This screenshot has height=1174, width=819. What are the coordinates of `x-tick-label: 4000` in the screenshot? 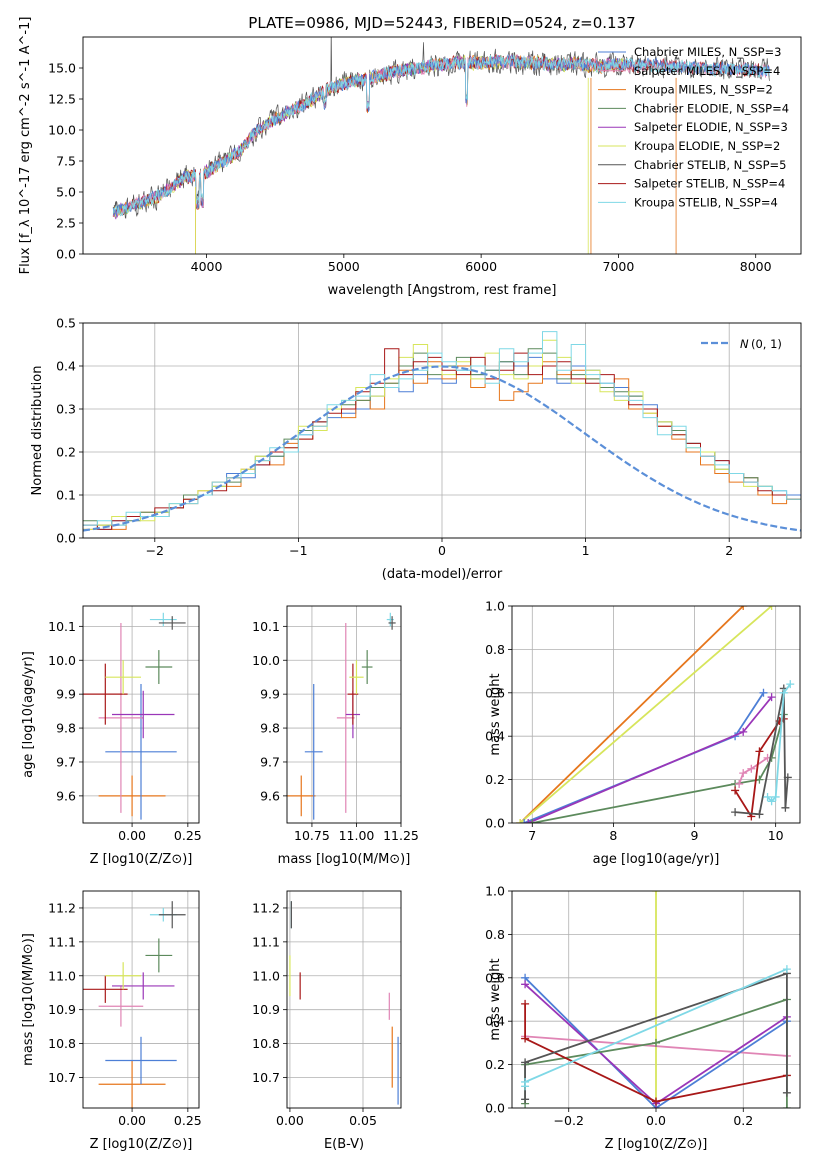 It's located at (207, 266).